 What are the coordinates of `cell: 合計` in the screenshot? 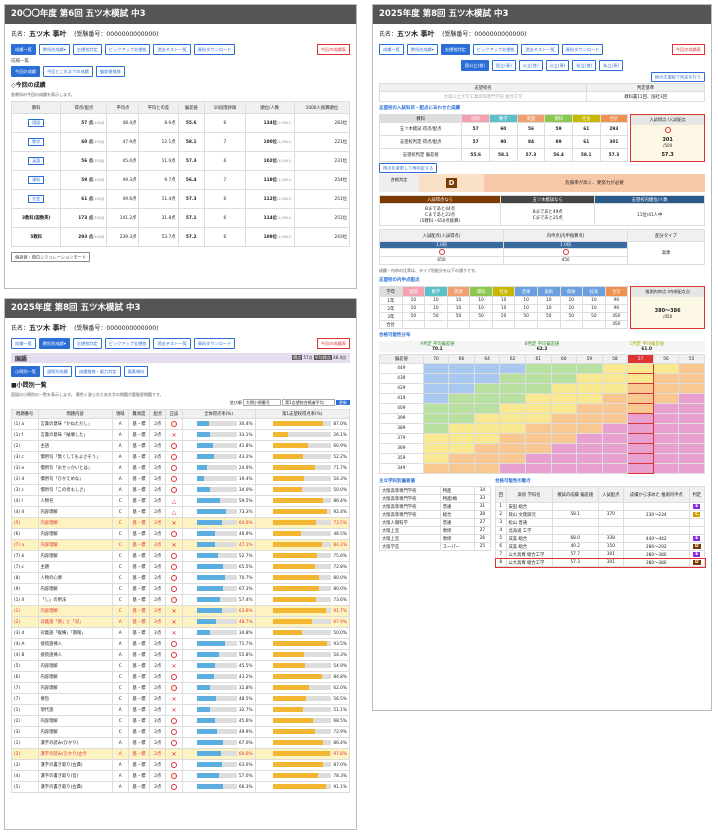 It's located at (391, 324).